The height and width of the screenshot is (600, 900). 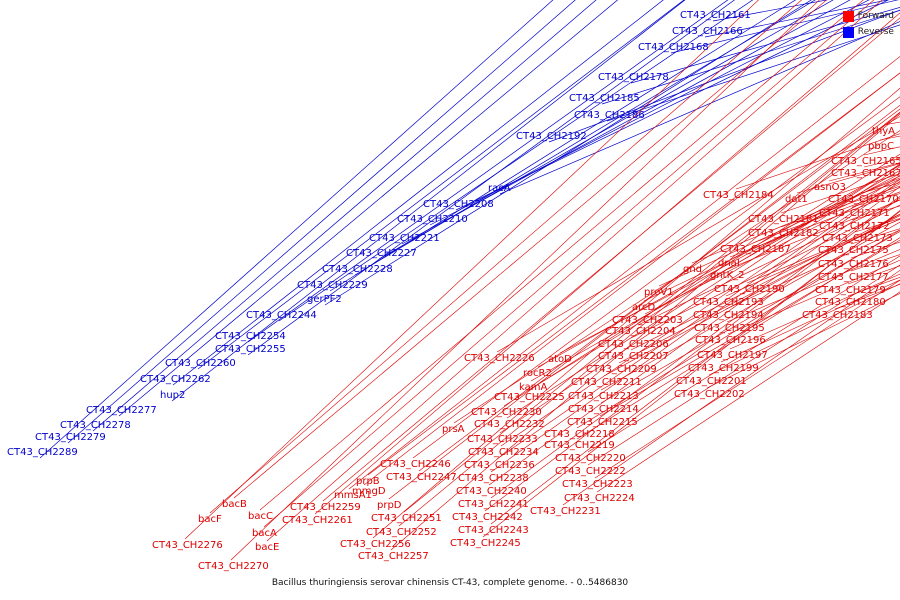 I want to click on legend-reverse-label: Reverse, so click(x=875, y=32).